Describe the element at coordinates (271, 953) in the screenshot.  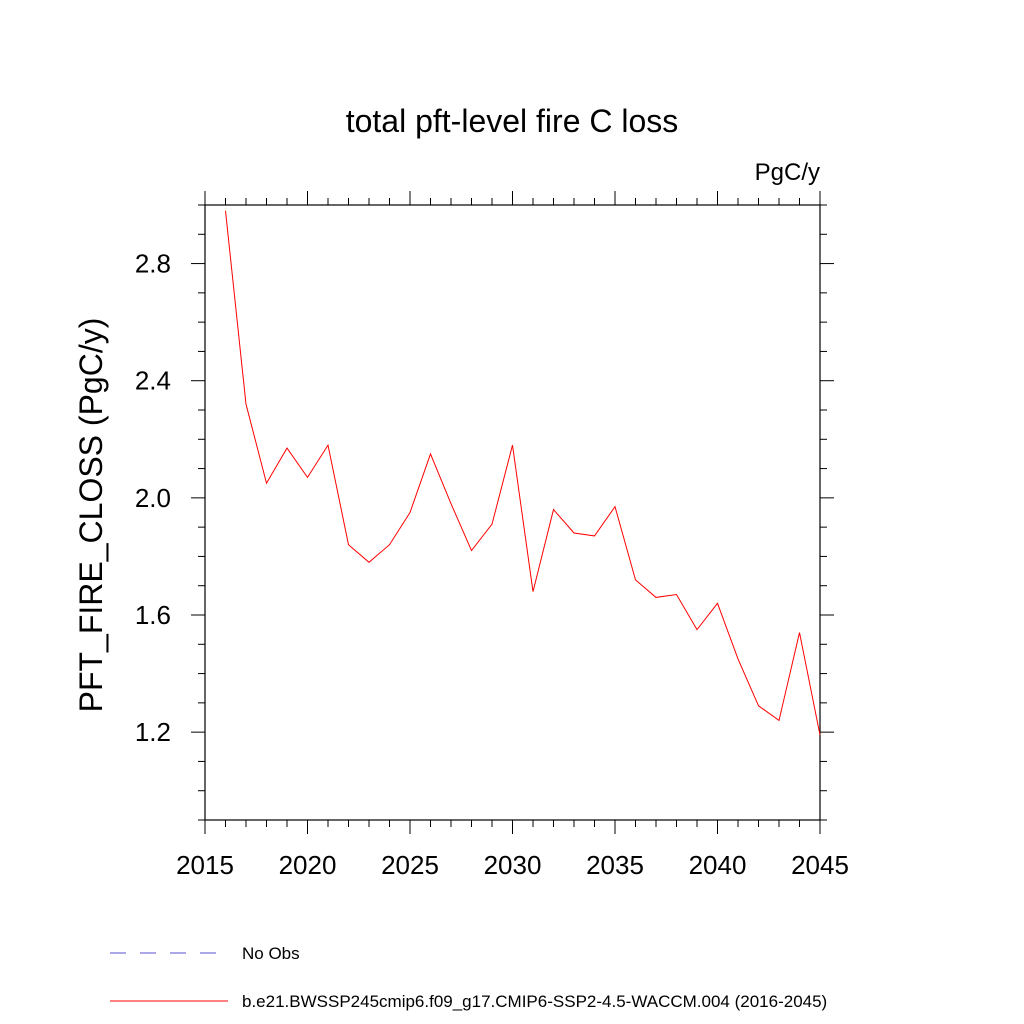
I see `legend-label-no-obs: No Obs` at that location.